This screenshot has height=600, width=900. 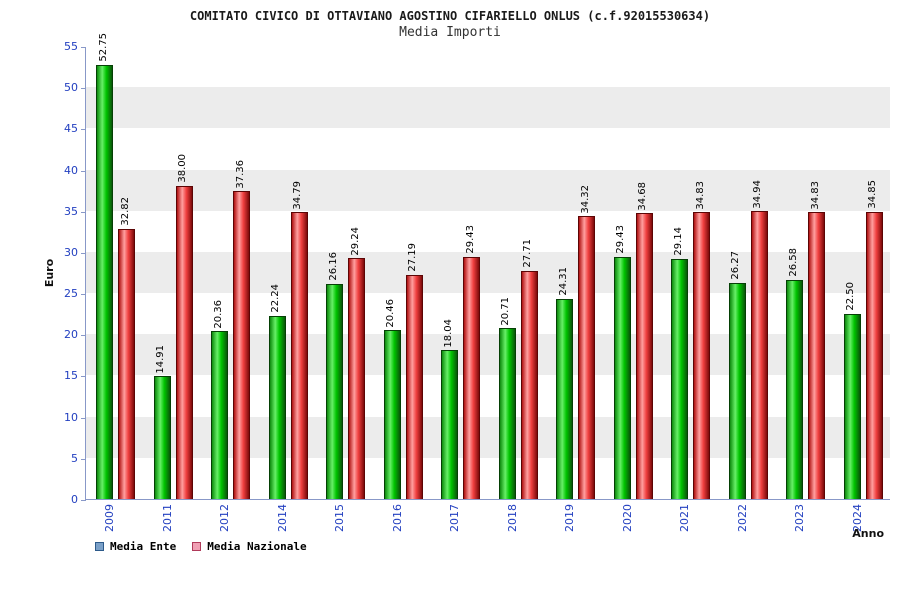 What do you see at coordinates (563, 281) in the screenshot?
I see `bar-value-label-media-ente-2019: 24.31` at bounding box center [563, 281].